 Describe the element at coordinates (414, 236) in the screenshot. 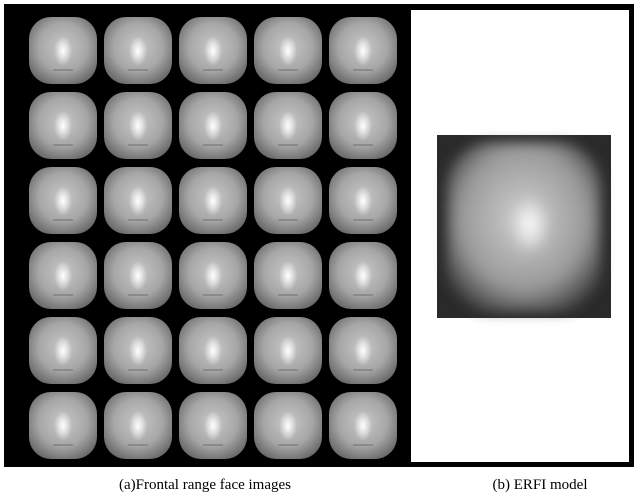

I see `divider` at that location.